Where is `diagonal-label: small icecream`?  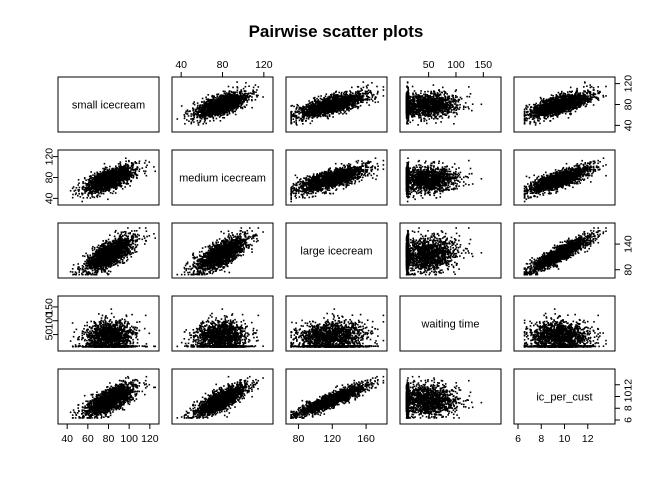
diagonal-label: small icecream is located at coordinates (108, 106).